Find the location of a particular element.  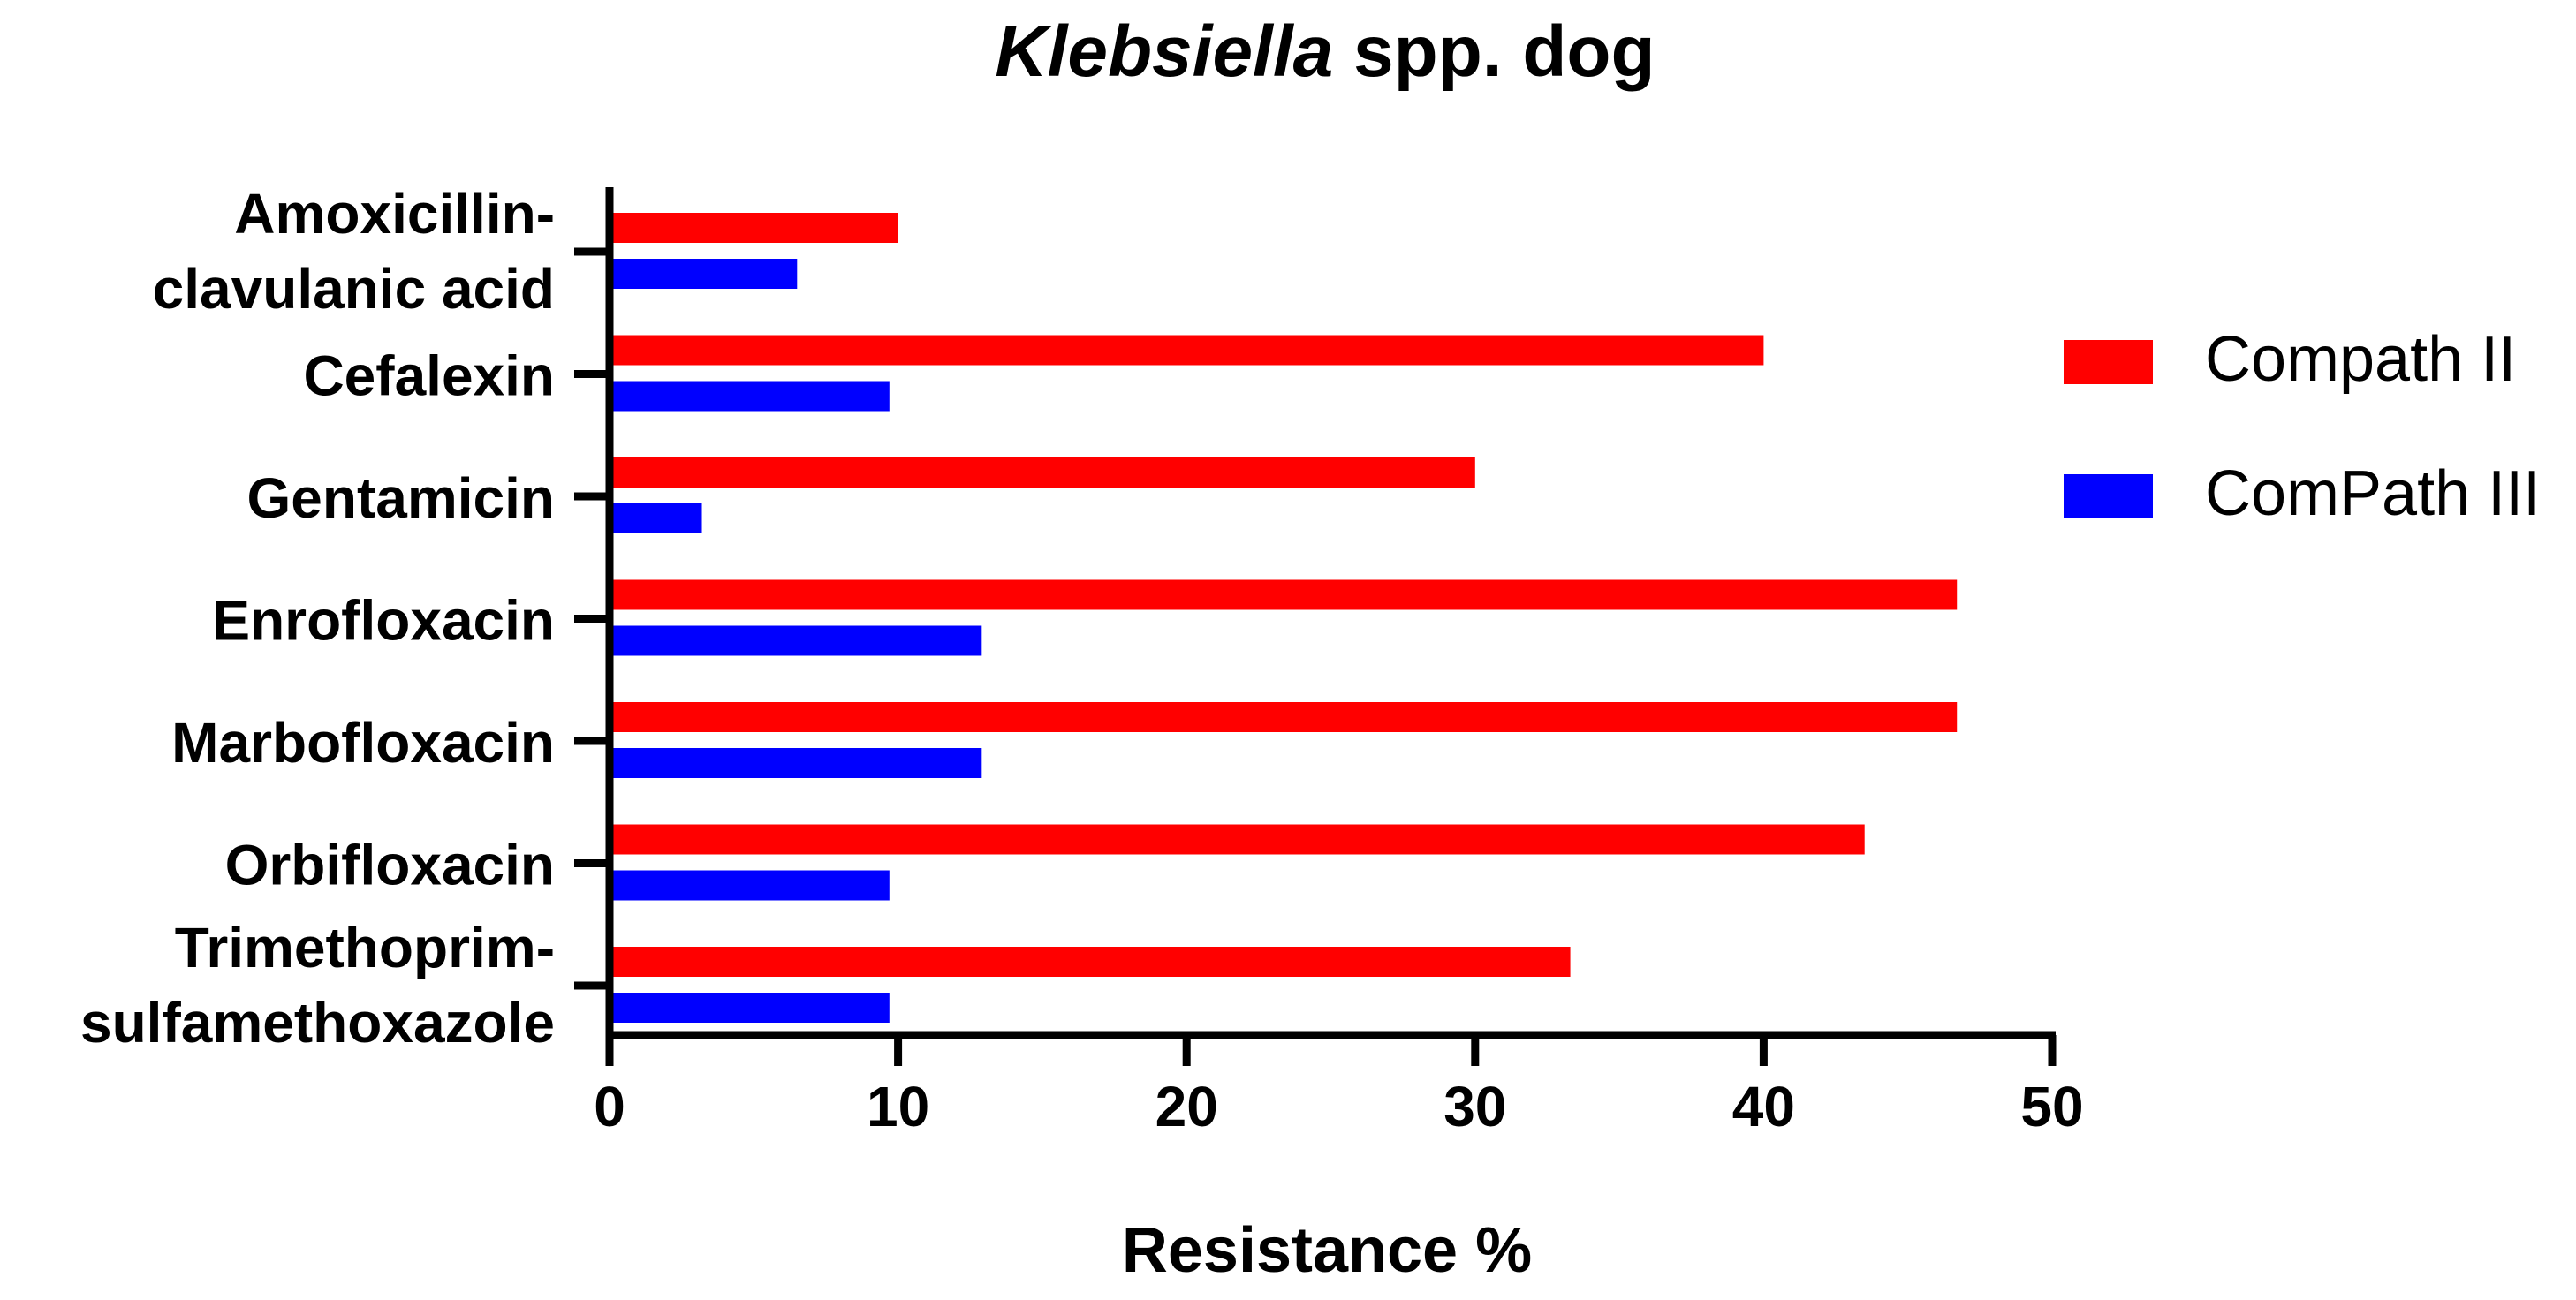

x-tick-label-40: 40 is located at coordinates (1764, 1106).